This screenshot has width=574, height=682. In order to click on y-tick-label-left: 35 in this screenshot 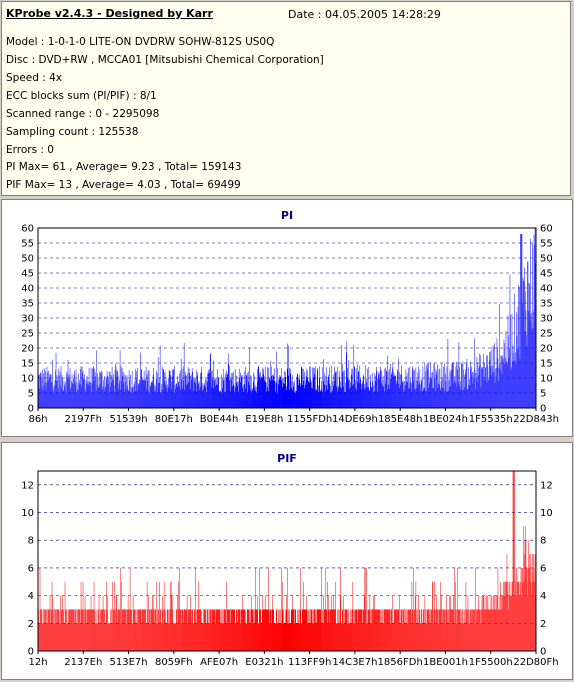, I will do `click(27, 304)`.